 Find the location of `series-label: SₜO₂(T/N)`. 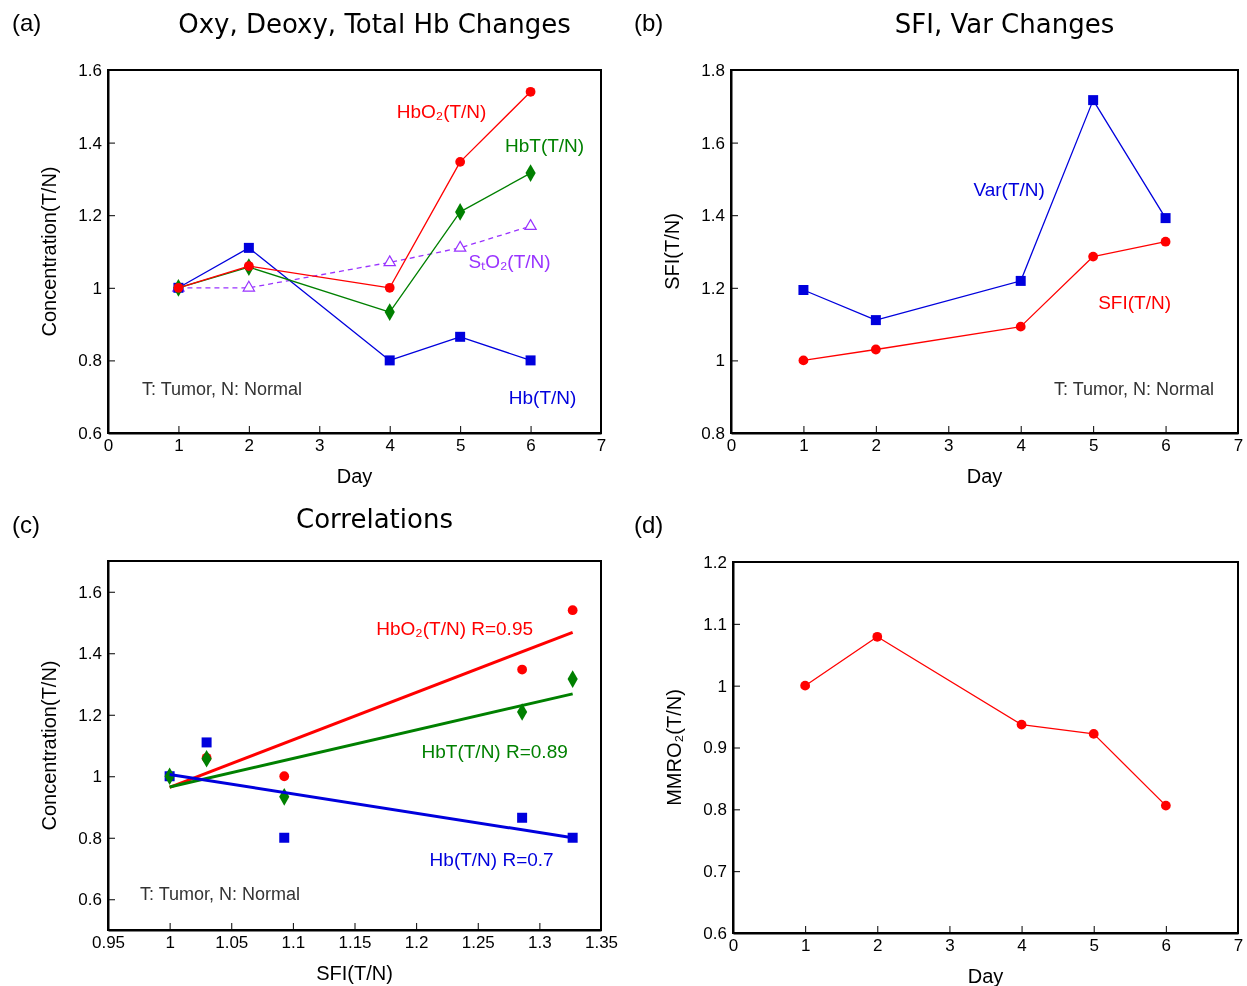

series-label: SₜO₂(T/N) is located at coordinates (509, 262).